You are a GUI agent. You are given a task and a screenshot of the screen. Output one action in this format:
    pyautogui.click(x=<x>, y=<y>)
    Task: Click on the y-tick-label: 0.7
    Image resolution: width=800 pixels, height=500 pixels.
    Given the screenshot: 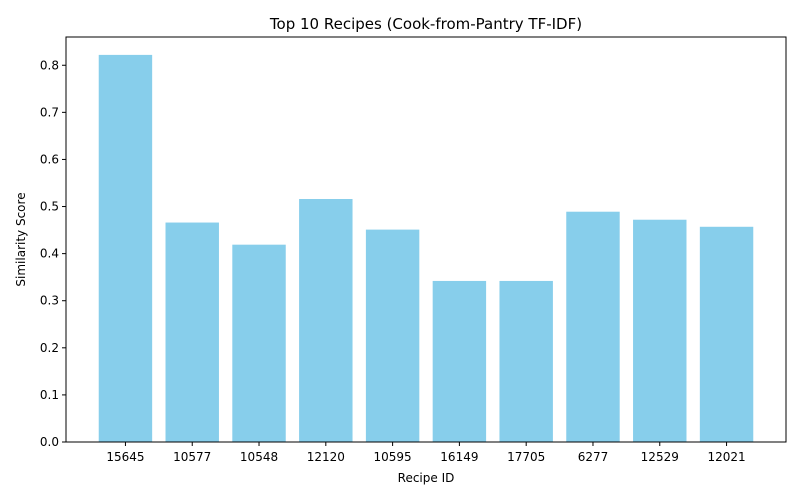 What is the action you would take?
    pyautogui.click(x=49, y=112)
    